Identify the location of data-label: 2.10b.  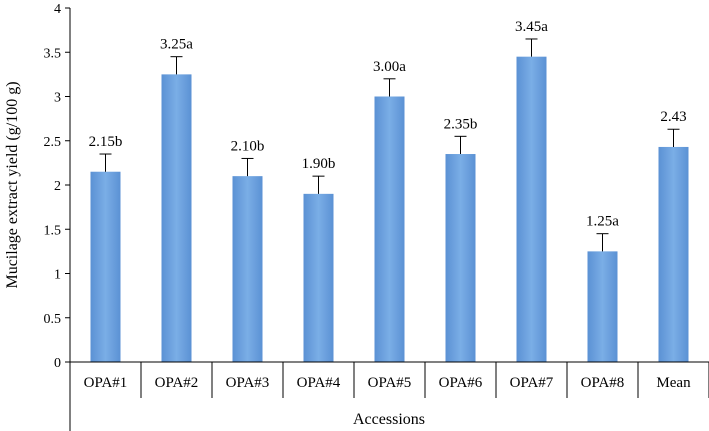
(248, 146).